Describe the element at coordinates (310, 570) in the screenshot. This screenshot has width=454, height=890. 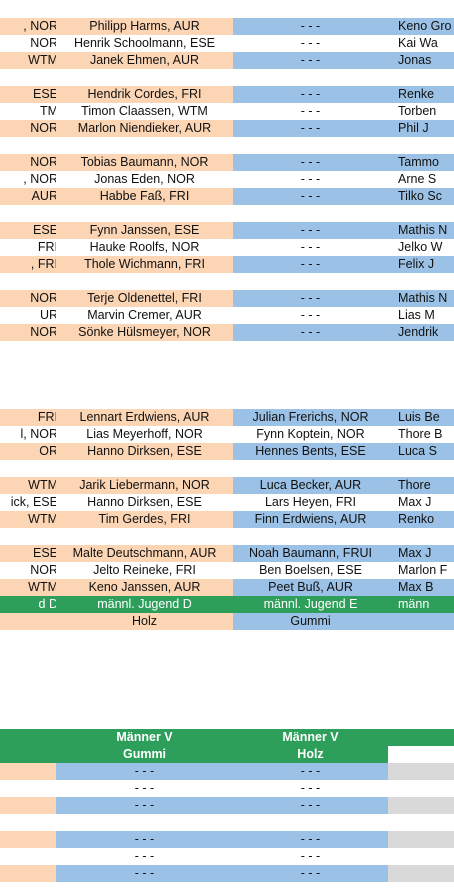
I see `table-cell: Ben Boelsen, ESE` at that location.